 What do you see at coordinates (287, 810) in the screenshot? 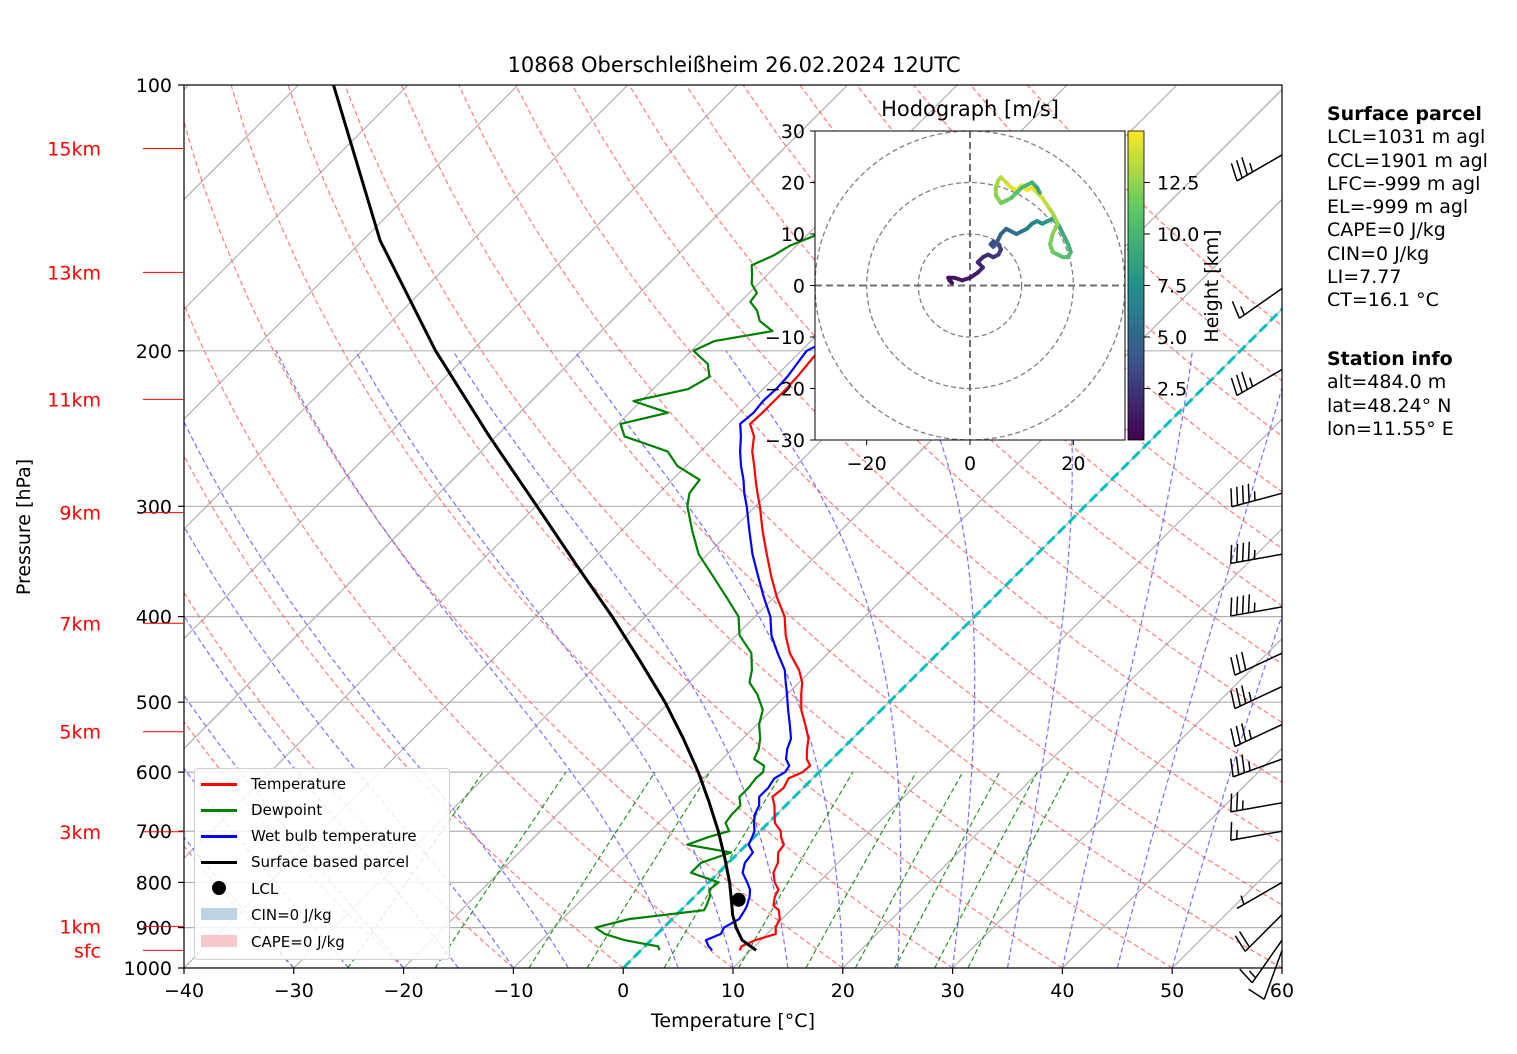
I see `legend-label: Dewpoint` at bounding box center [287, 810].